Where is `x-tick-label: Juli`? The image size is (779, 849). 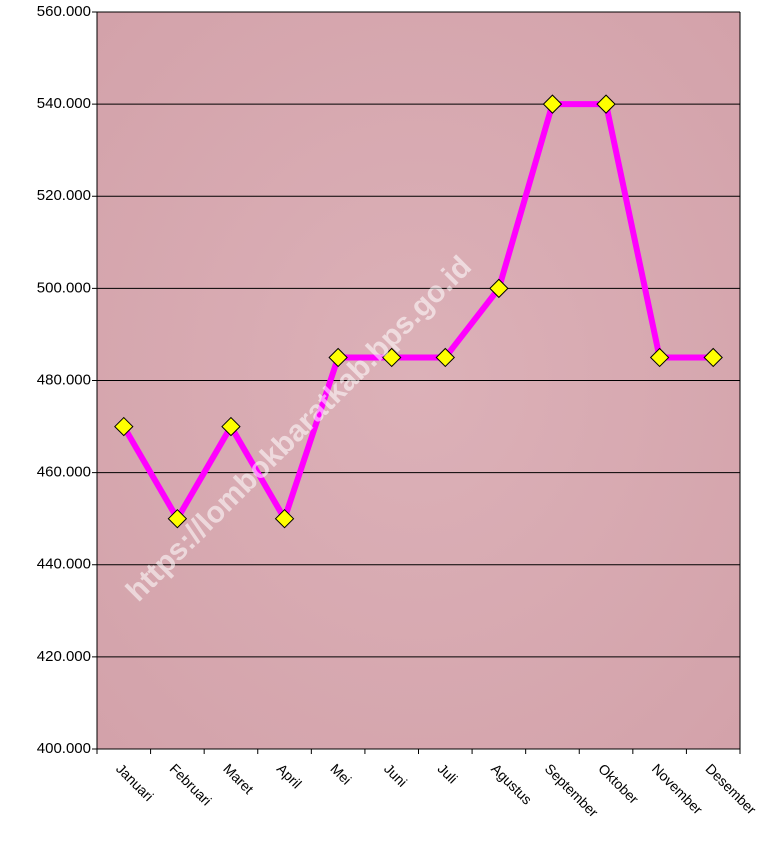 x-tick-label: Juli is located at coordinates (448, 773).